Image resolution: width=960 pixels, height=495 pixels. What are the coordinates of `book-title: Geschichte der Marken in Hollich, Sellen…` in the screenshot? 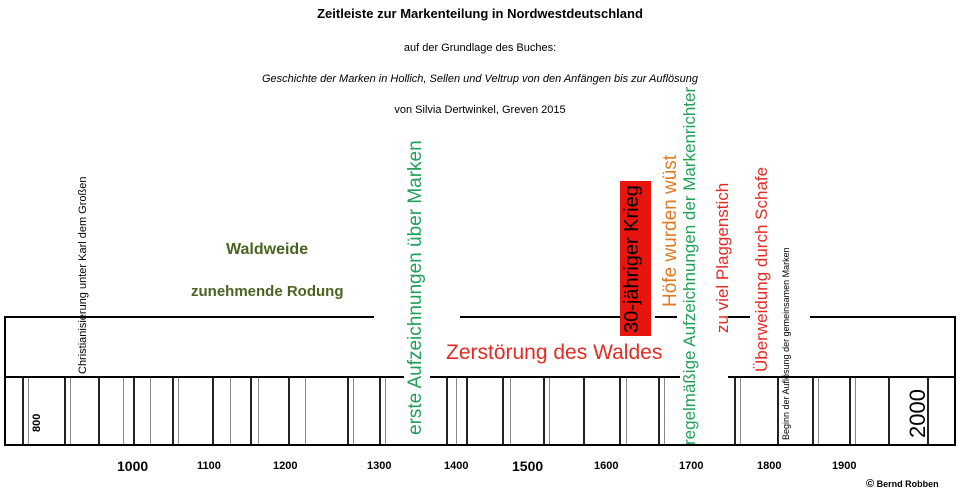 It's located at (480, 79).